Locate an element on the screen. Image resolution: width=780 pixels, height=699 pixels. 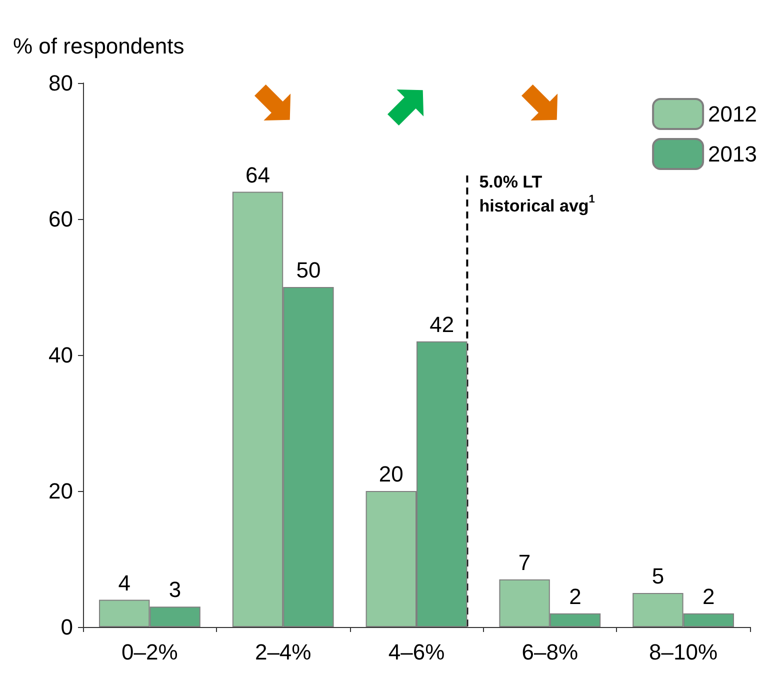
y-tick-label: 60 is located at coordinates (60, 219).